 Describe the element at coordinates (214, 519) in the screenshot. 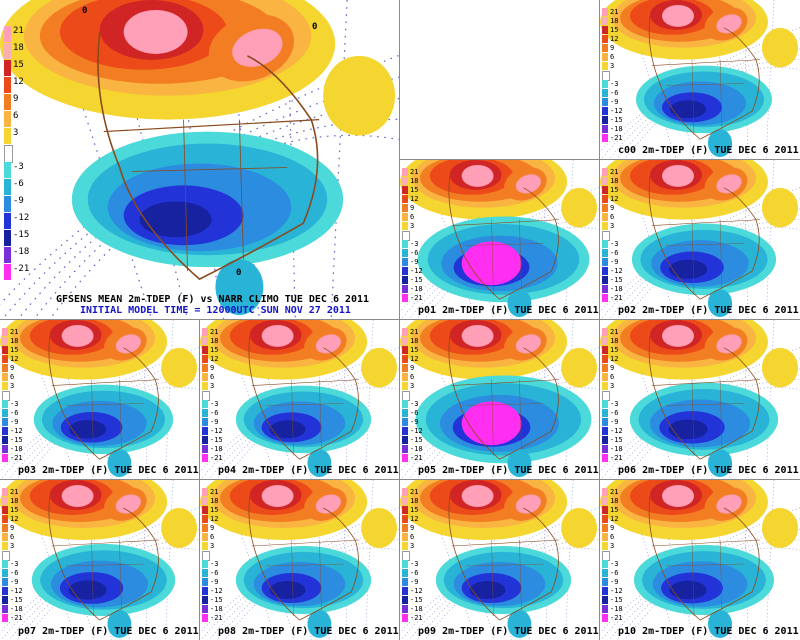

I see `colorbar-label: 12` at that location.